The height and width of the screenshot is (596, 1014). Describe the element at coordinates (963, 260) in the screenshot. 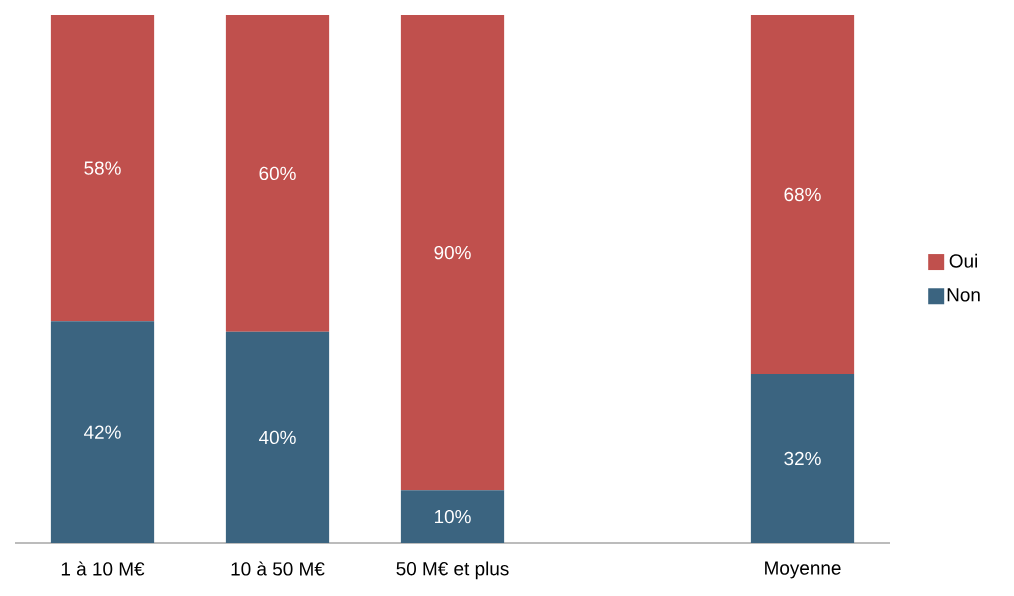

I see `legend-label: Oui` at that location.